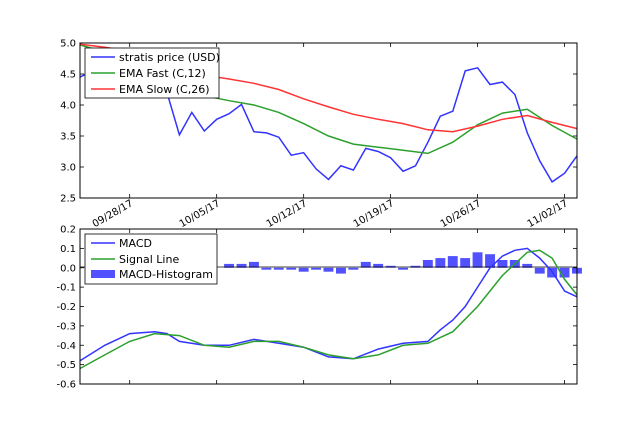 Image resolution: width=640 pixels, height=427 pixels. I want to click on legend-swatch-histogram, so click(103, 274).